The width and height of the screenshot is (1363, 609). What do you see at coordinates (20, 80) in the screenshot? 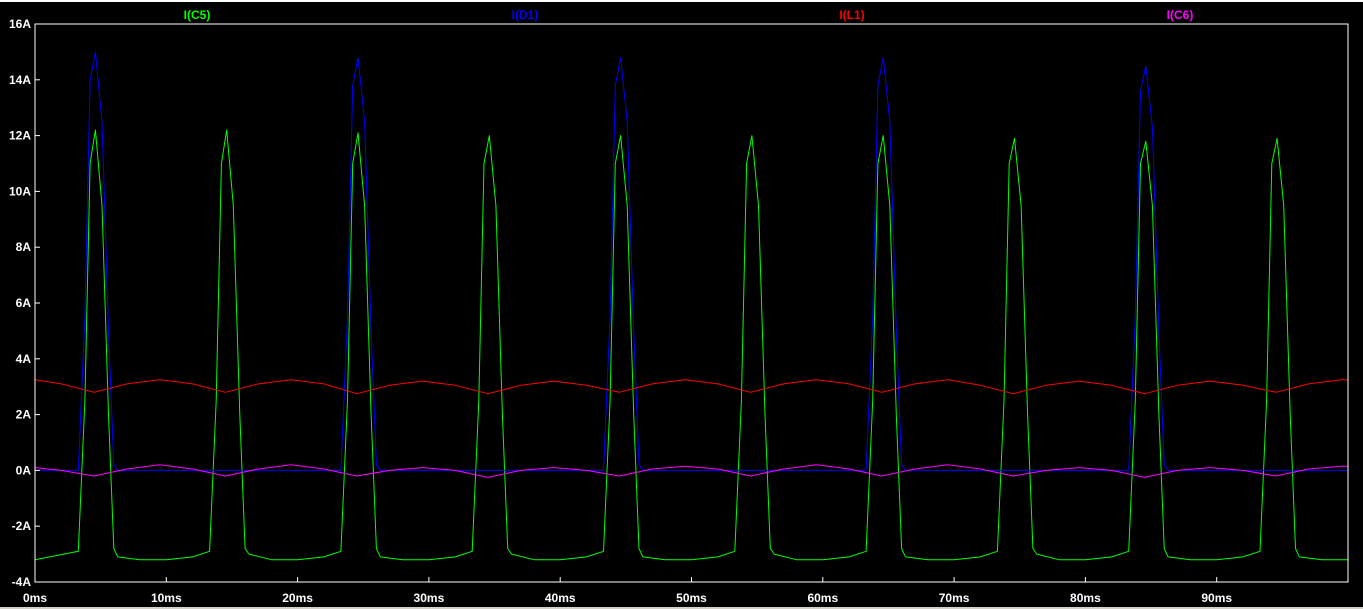
I see `y-tick-label: 14A` at bounding box center [20, 80].